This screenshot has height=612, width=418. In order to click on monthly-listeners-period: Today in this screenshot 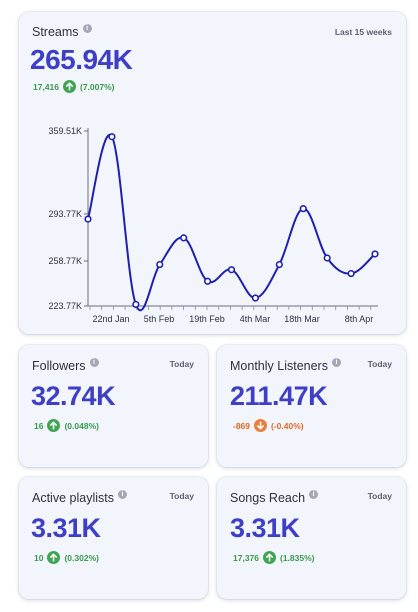, I will do `click(379, 364)`.